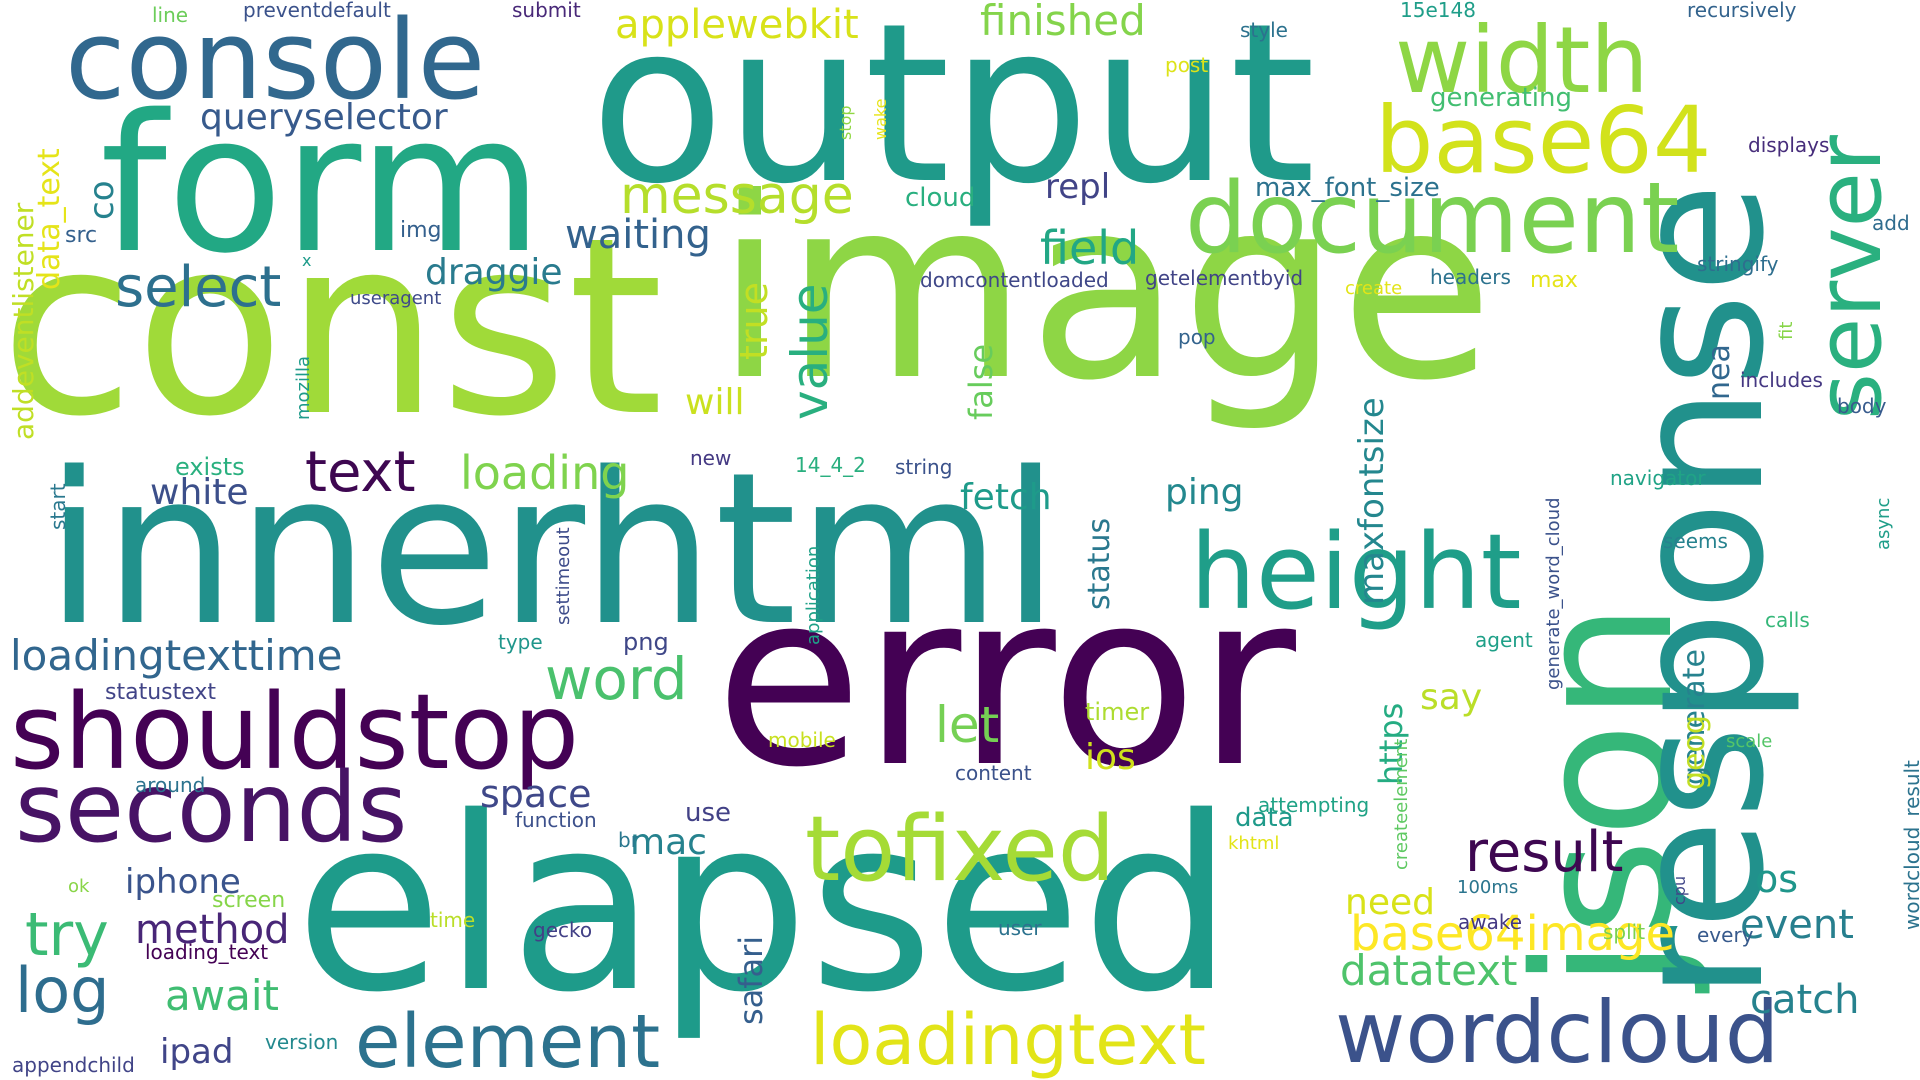 The image size is (1920, 1080). What do you see at coordinates (845, 122) in the screenshot?
I see `word: stop` at bounding box center [845, 122].